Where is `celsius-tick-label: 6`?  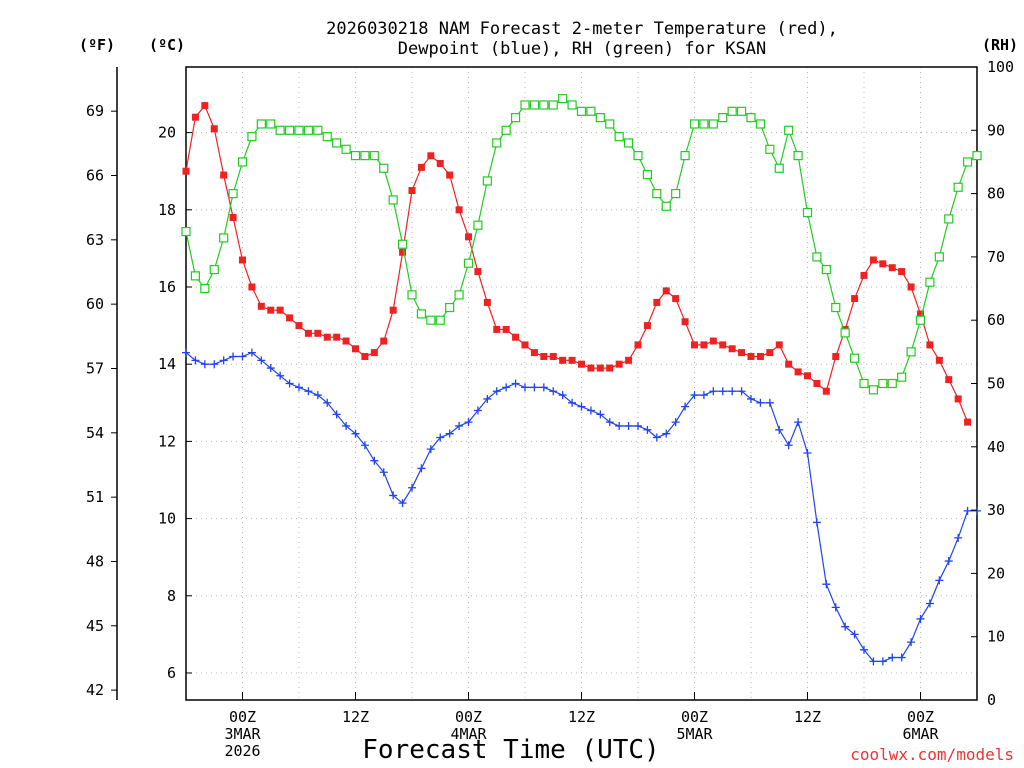 celsius-tick-label: 6 is located at coordinates (171, 673).